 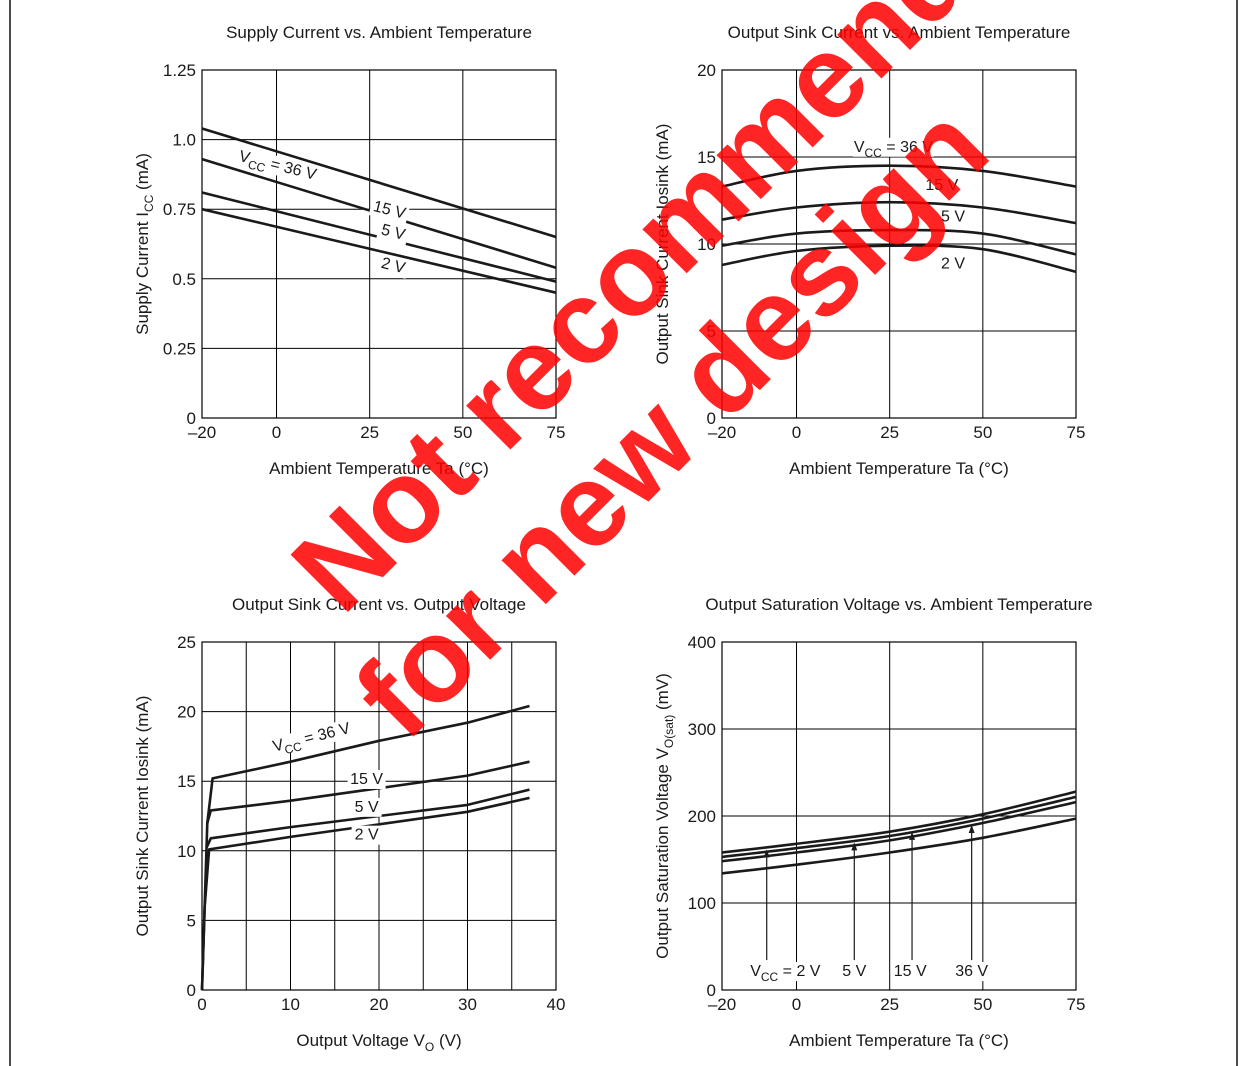 I want to click on y-tick-label-part-0: 200, so click(x=702, y=816).